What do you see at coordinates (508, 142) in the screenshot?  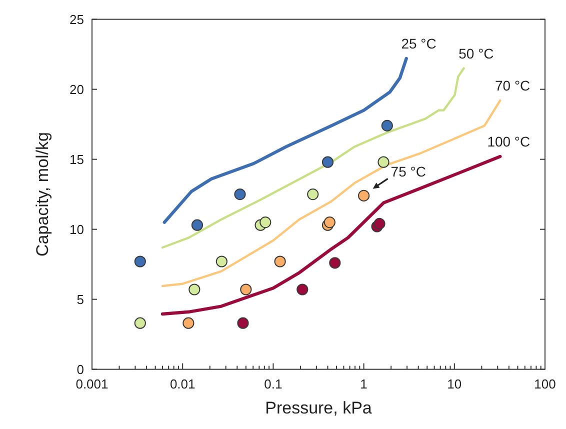 I see `series-label: 100 °C` at bounding box center [508, 142].